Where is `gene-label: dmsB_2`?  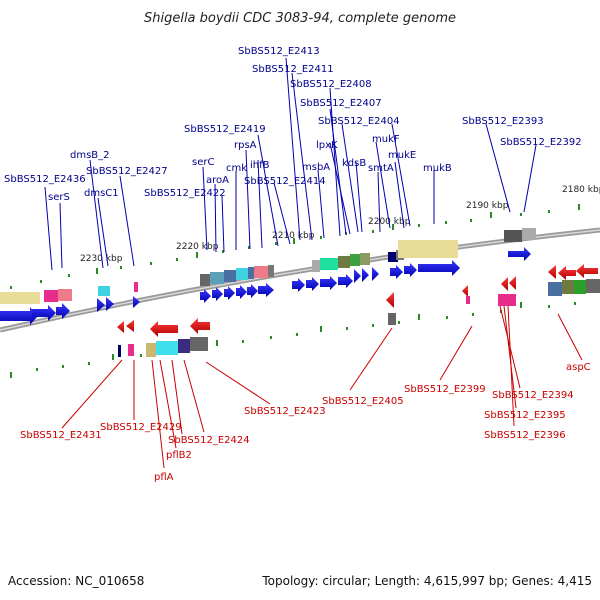
gene-label: dmsB_2 is located at coordinates (90, 155).